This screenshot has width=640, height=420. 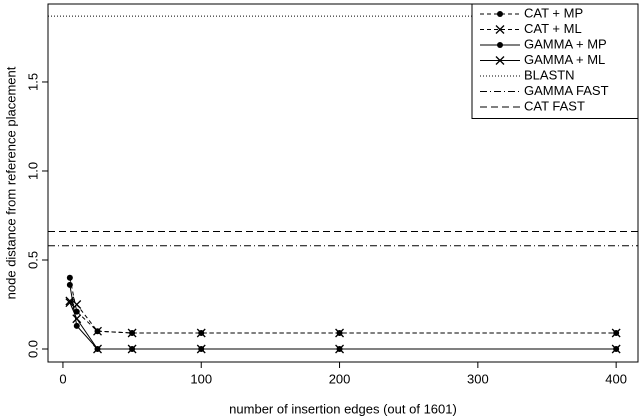 I want to click on legend-label: CAT + ML, so click(x=553, y=28).